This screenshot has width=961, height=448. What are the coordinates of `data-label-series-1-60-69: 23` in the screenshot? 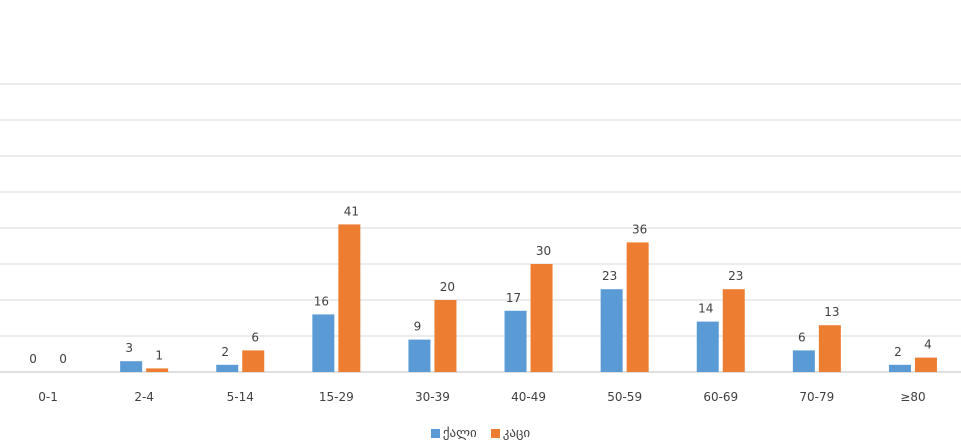 It's located at (735, 276).